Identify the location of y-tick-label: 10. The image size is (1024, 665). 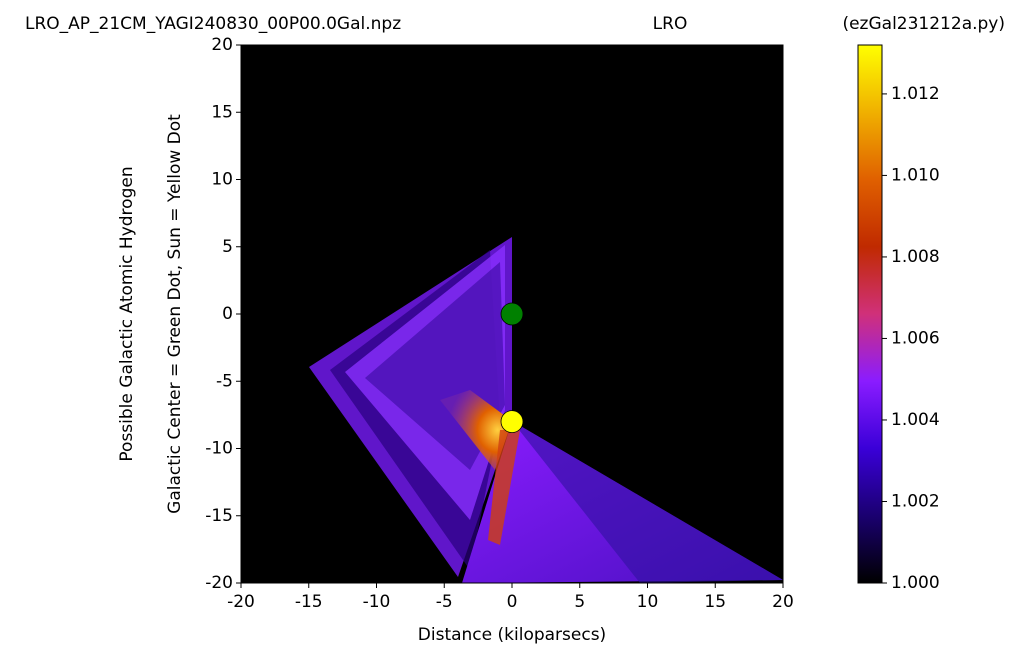
(222, 180).